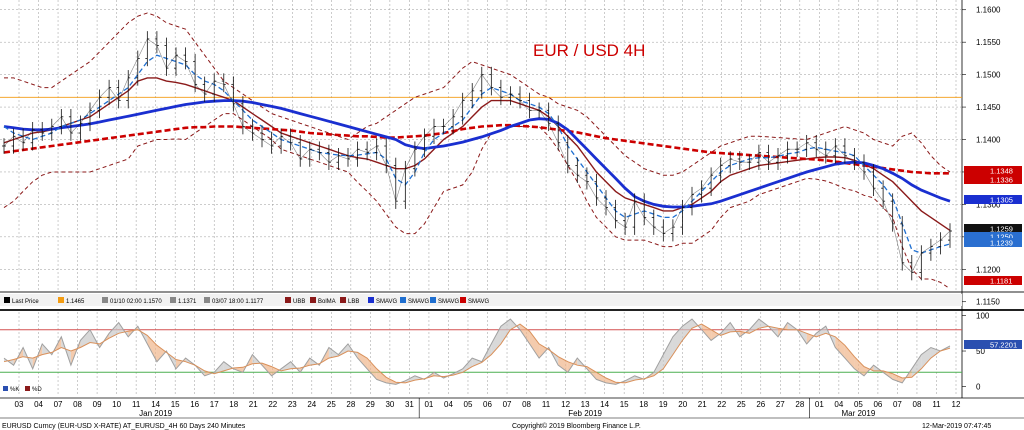  I want to click on oscillator-legend-text: %K, so click(14, 390).